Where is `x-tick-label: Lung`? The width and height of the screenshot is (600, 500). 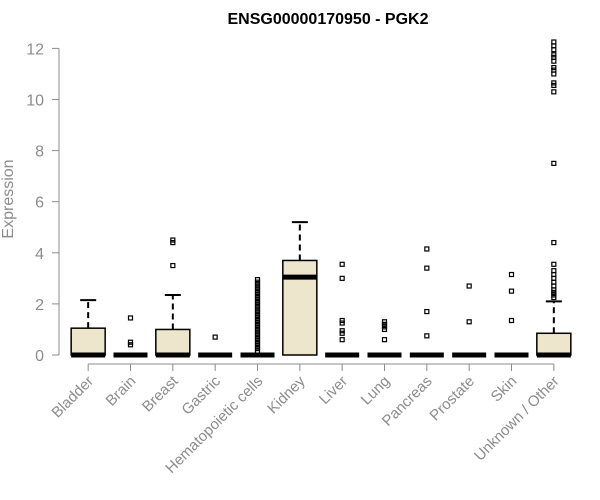 x-tick-label: Lung is located at coordinates (376, 391).